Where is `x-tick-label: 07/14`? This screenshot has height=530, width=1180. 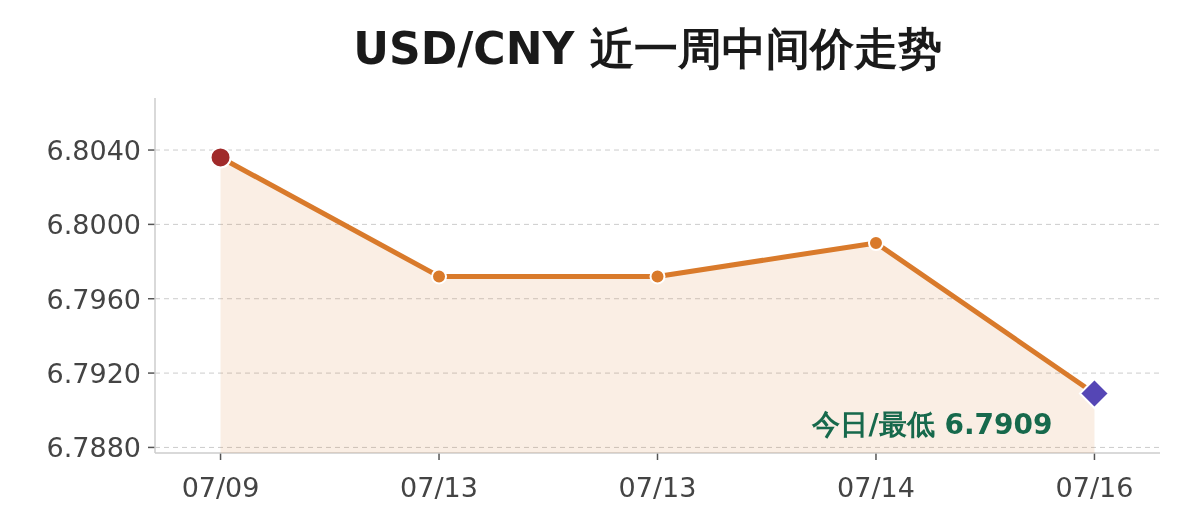 x-tick-label: 07/14 is located at coordinates (876, 487).